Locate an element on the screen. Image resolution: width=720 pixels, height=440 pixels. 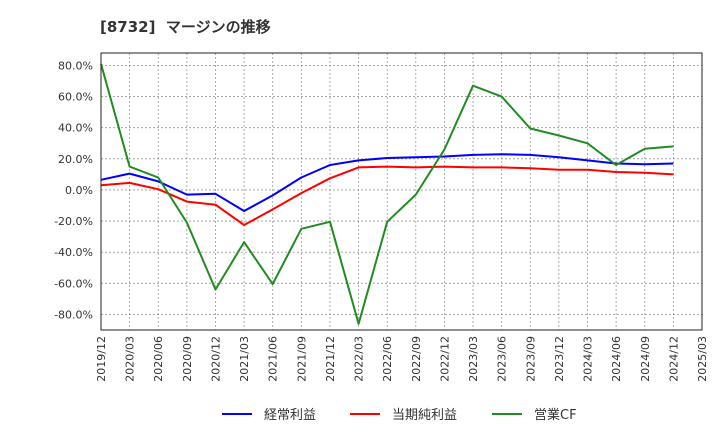
y-tick-label: 20.0% is located at coordinates (75, 159).